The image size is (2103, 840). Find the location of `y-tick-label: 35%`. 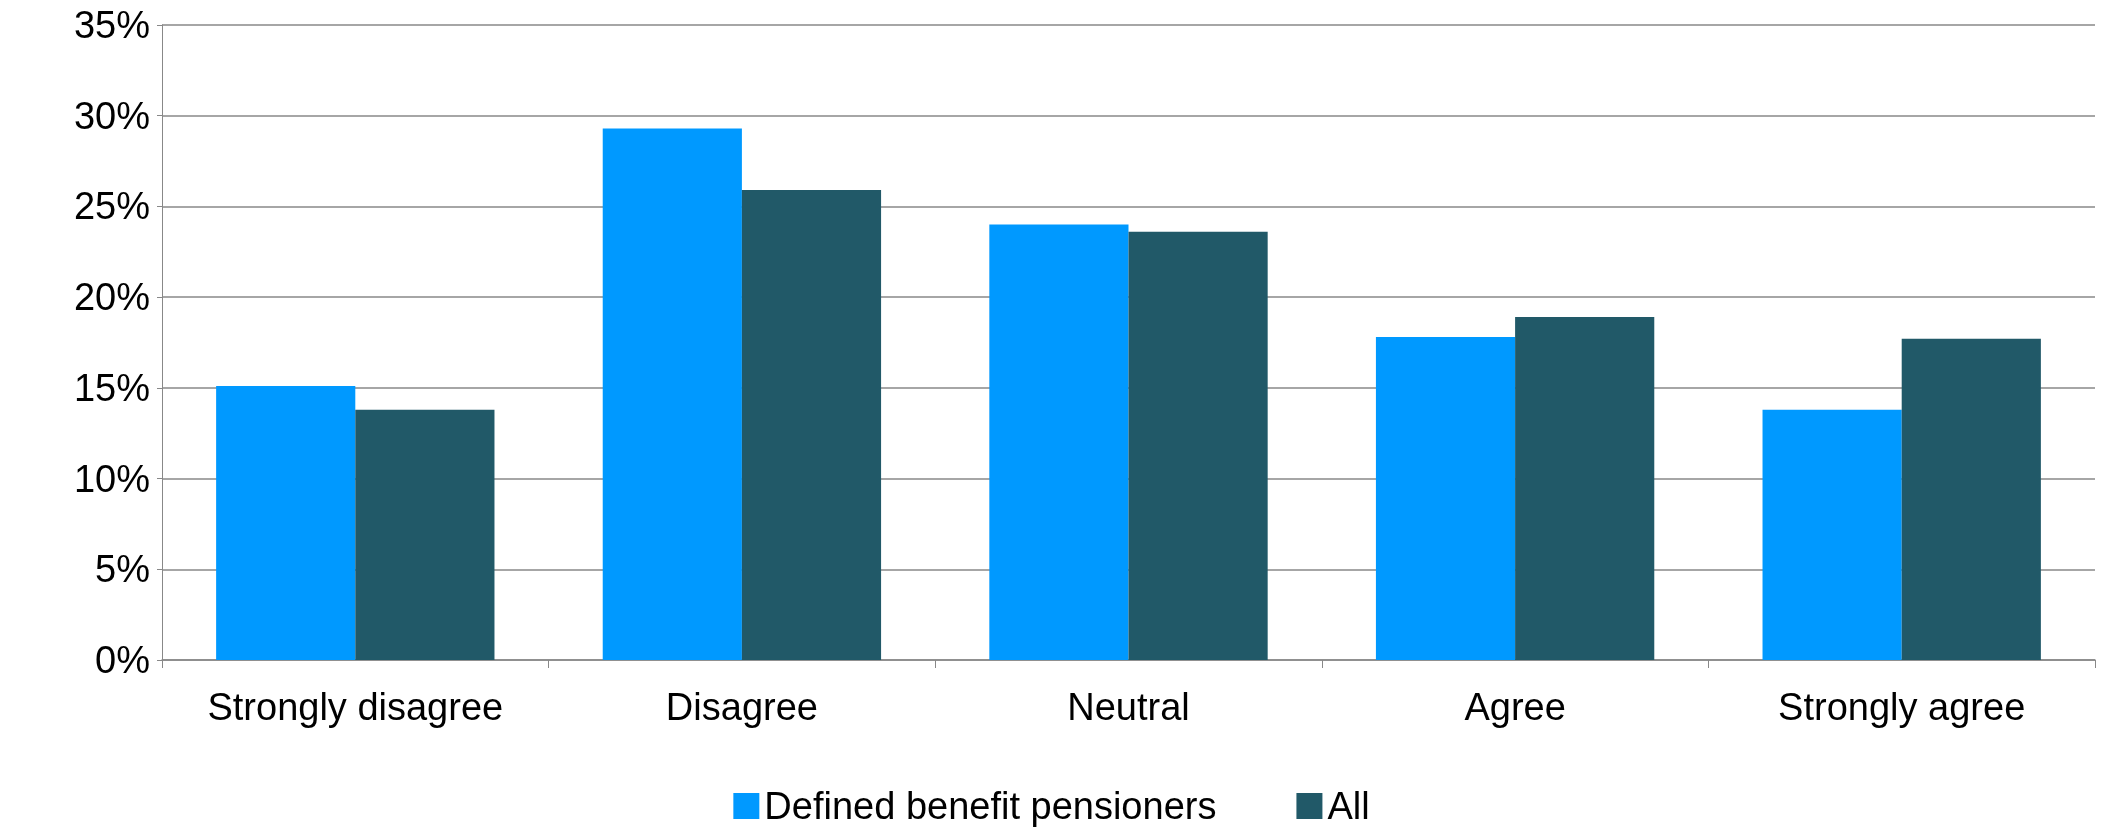

y-tick-label: 35% is located at coordinates (111, 25).